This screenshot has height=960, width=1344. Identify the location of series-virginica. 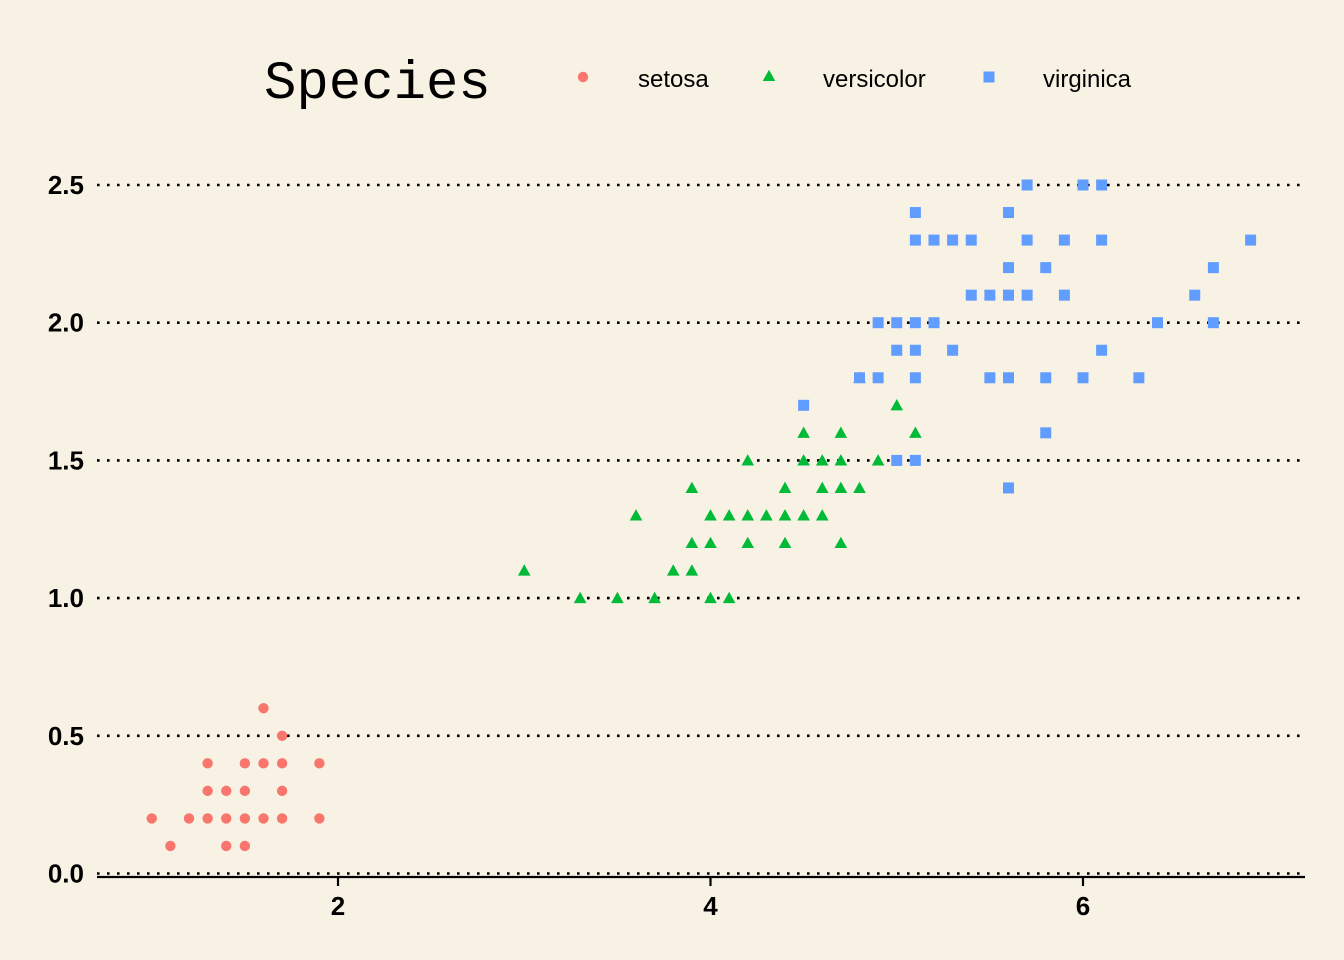
(1027, 336).